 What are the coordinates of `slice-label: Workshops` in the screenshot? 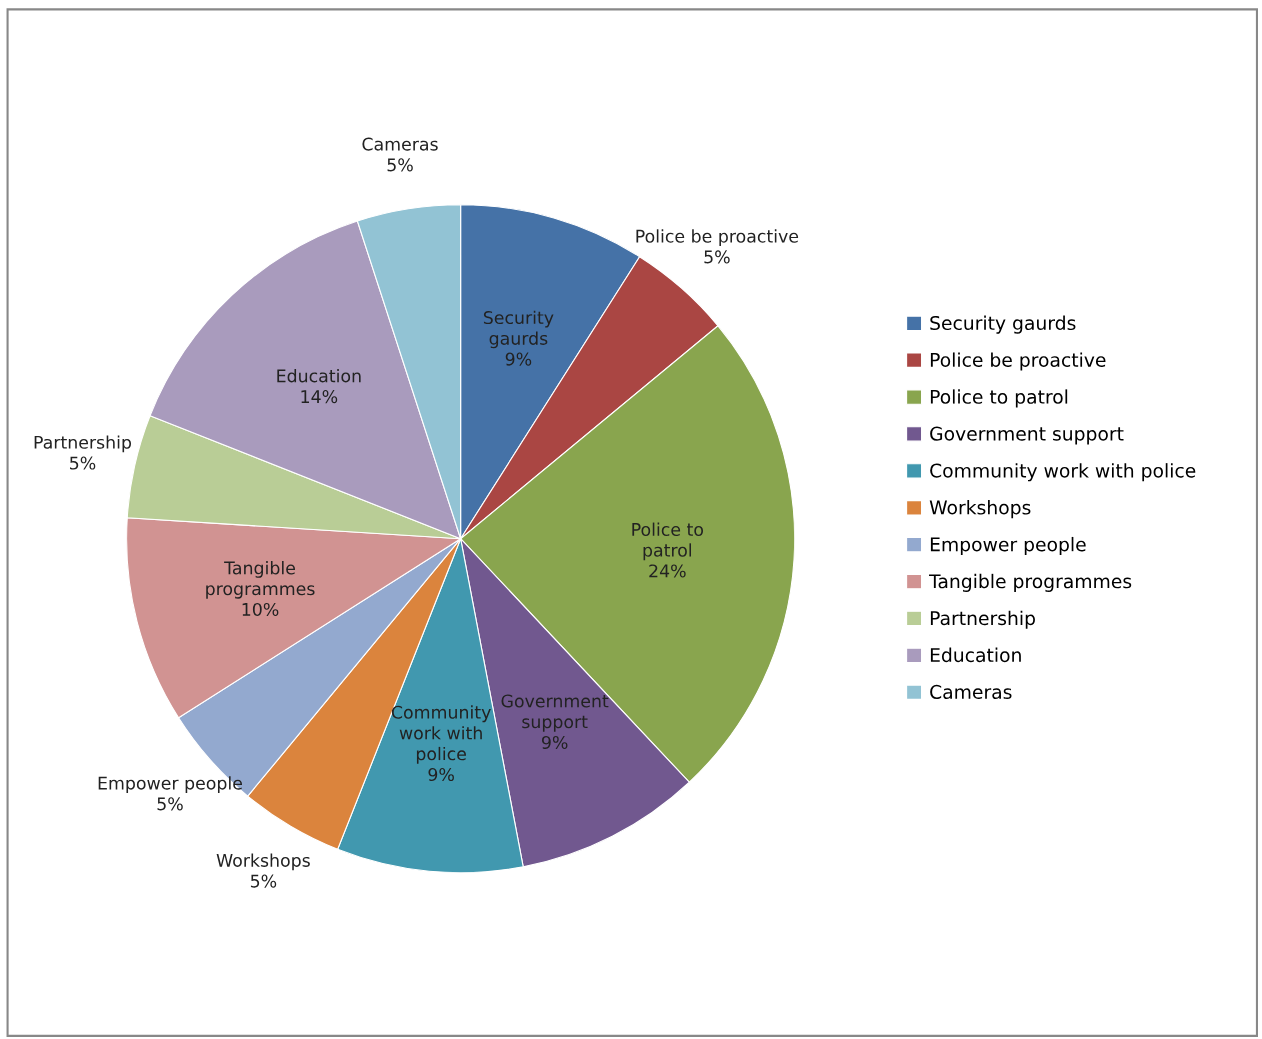 It's located at (263, 862).